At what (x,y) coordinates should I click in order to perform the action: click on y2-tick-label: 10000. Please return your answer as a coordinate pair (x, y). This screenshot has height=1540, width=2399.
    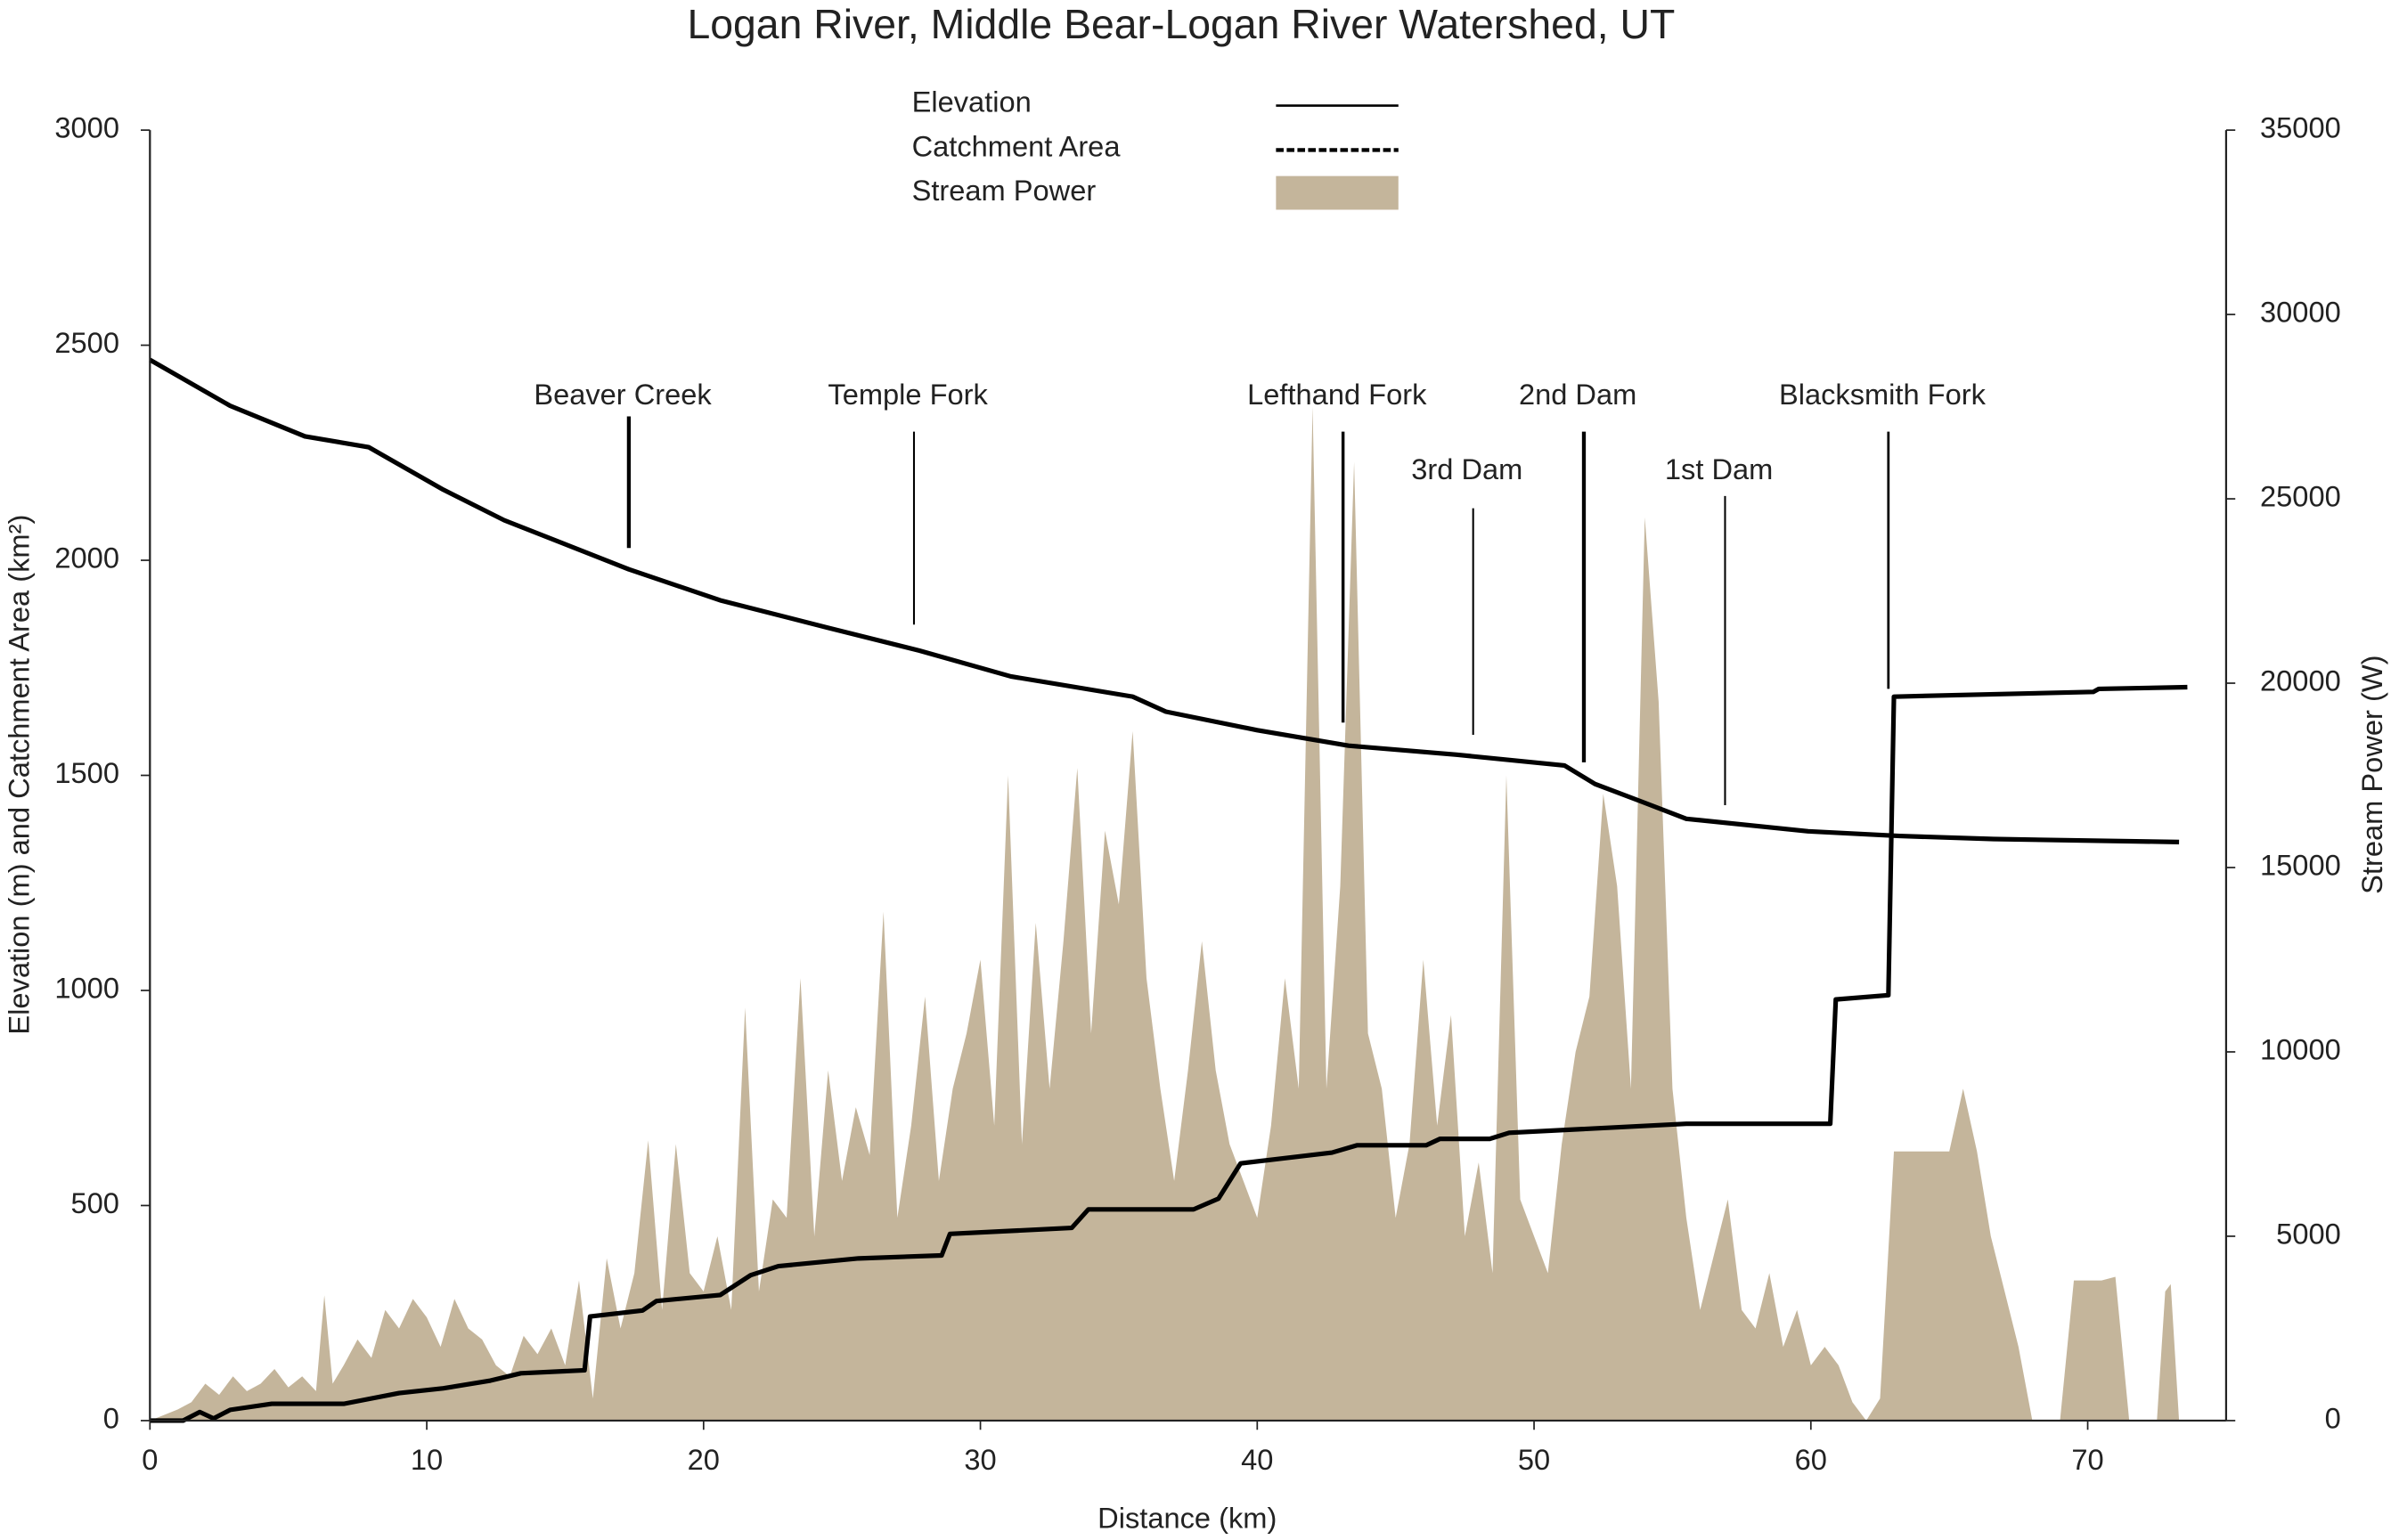
    Looking at the image, I should click on (2301, 1049).